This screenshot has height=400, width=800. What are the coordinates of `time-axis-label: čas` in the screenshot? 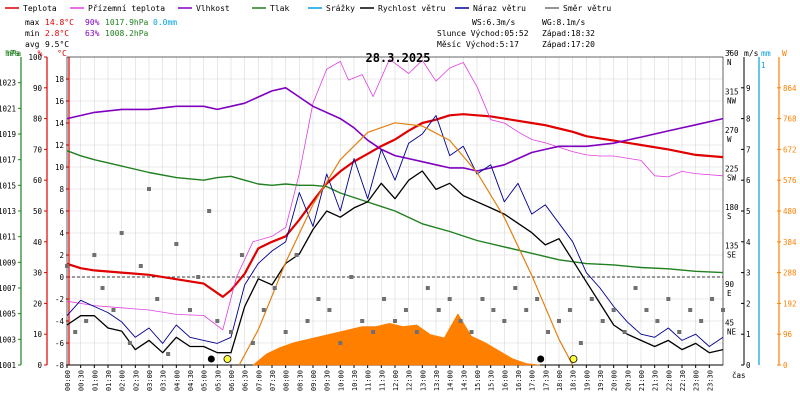 It's located at (739, 375).